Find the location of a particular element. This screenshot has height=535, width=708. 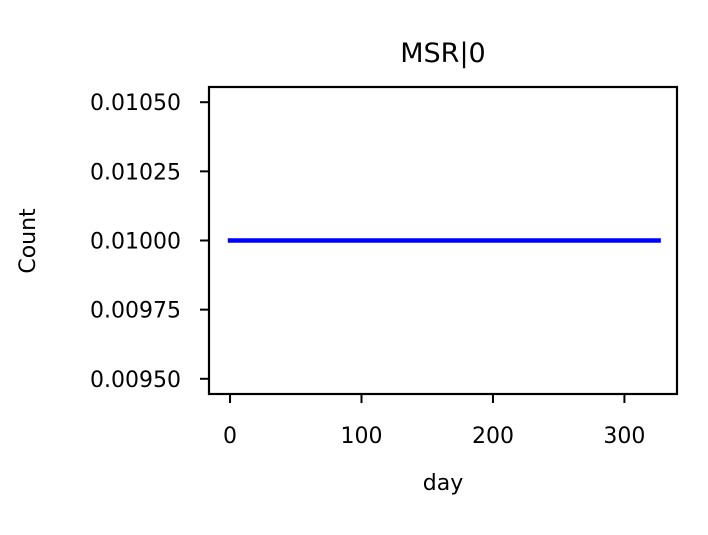

x-tick-label: 200 is located at coordinates (493, 436).